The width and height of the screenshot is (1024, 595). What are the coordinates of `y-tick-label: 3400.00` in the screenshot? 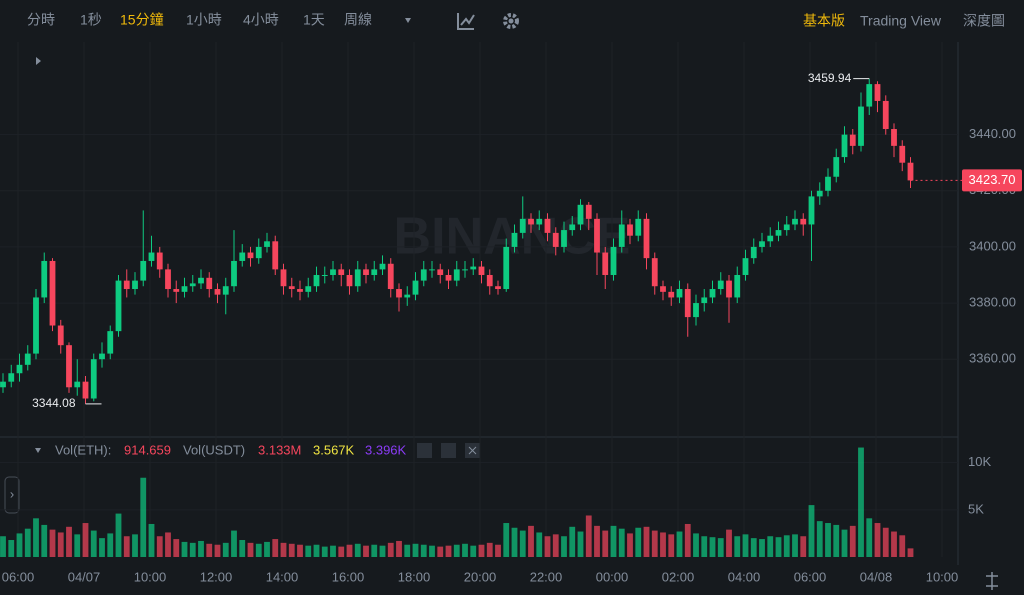 It's located at (992, 245).